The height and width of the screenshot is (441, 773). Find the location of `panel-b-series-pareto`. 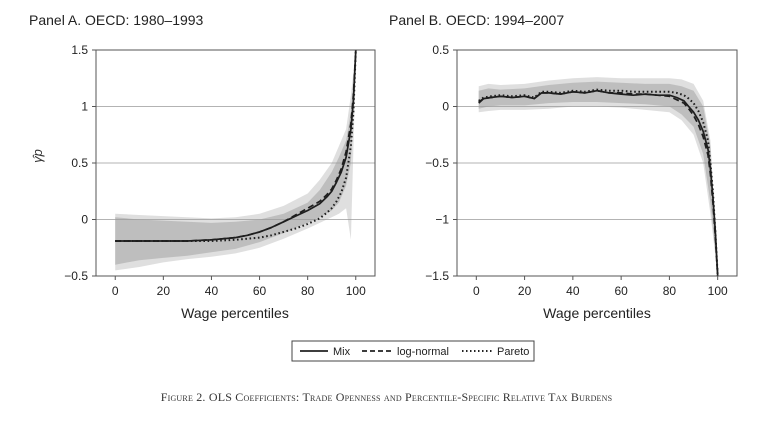

panel-b-series-pareto is located at coordinates (598, 182).